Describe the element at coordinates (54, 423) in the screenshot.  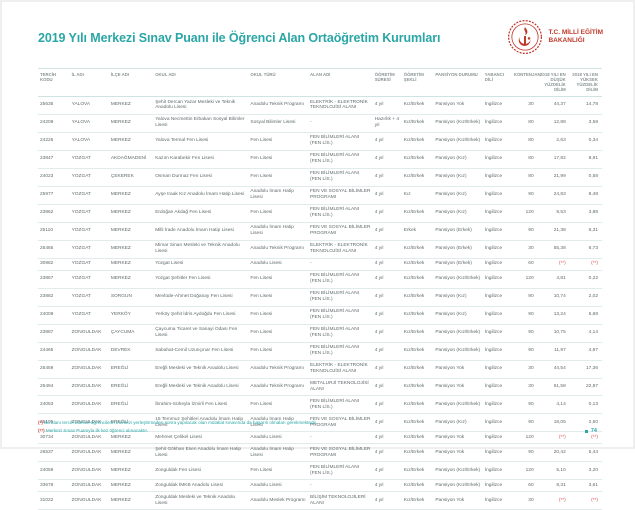
I see `table-cell: 25105` at that location.